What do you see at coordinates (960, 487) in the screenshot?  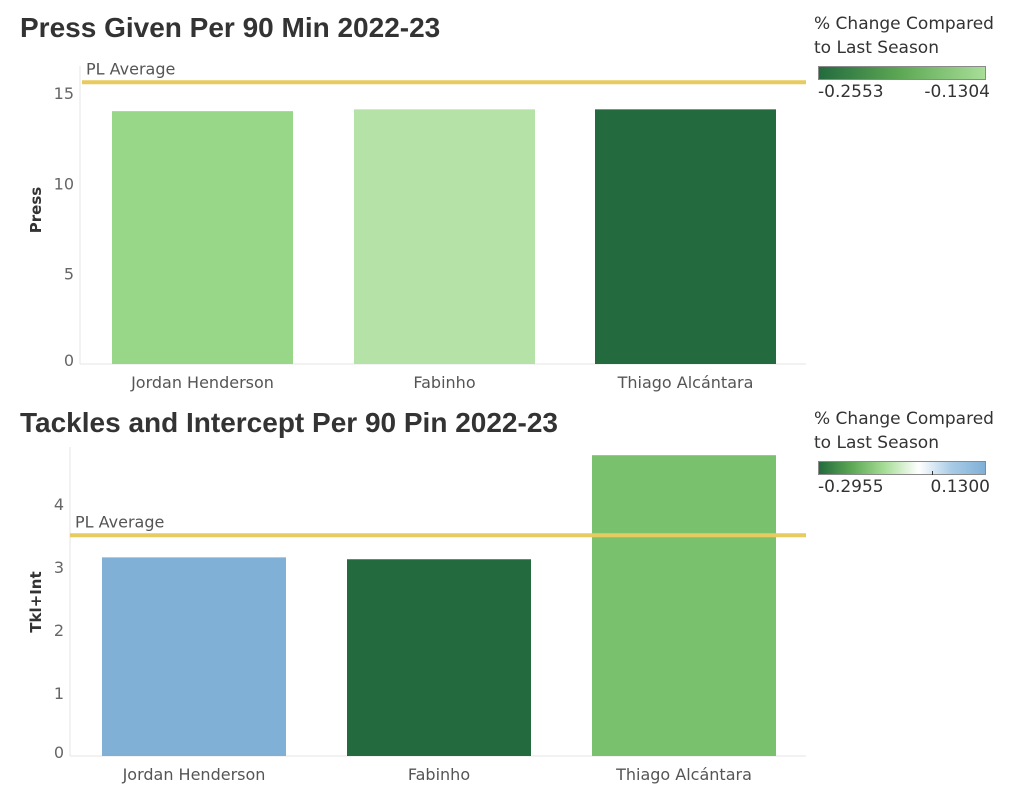 I see `tackles-legend-max: 0.1300` at bounding box center [960, 487].